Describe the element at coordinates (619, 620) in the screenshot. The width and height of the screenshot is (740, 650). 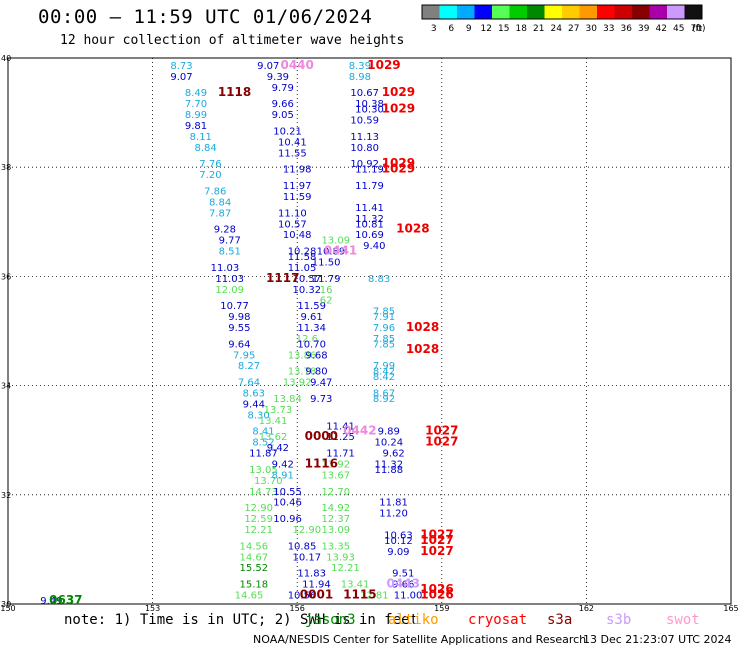
I see `mission-legend-item: s3b` at that location.